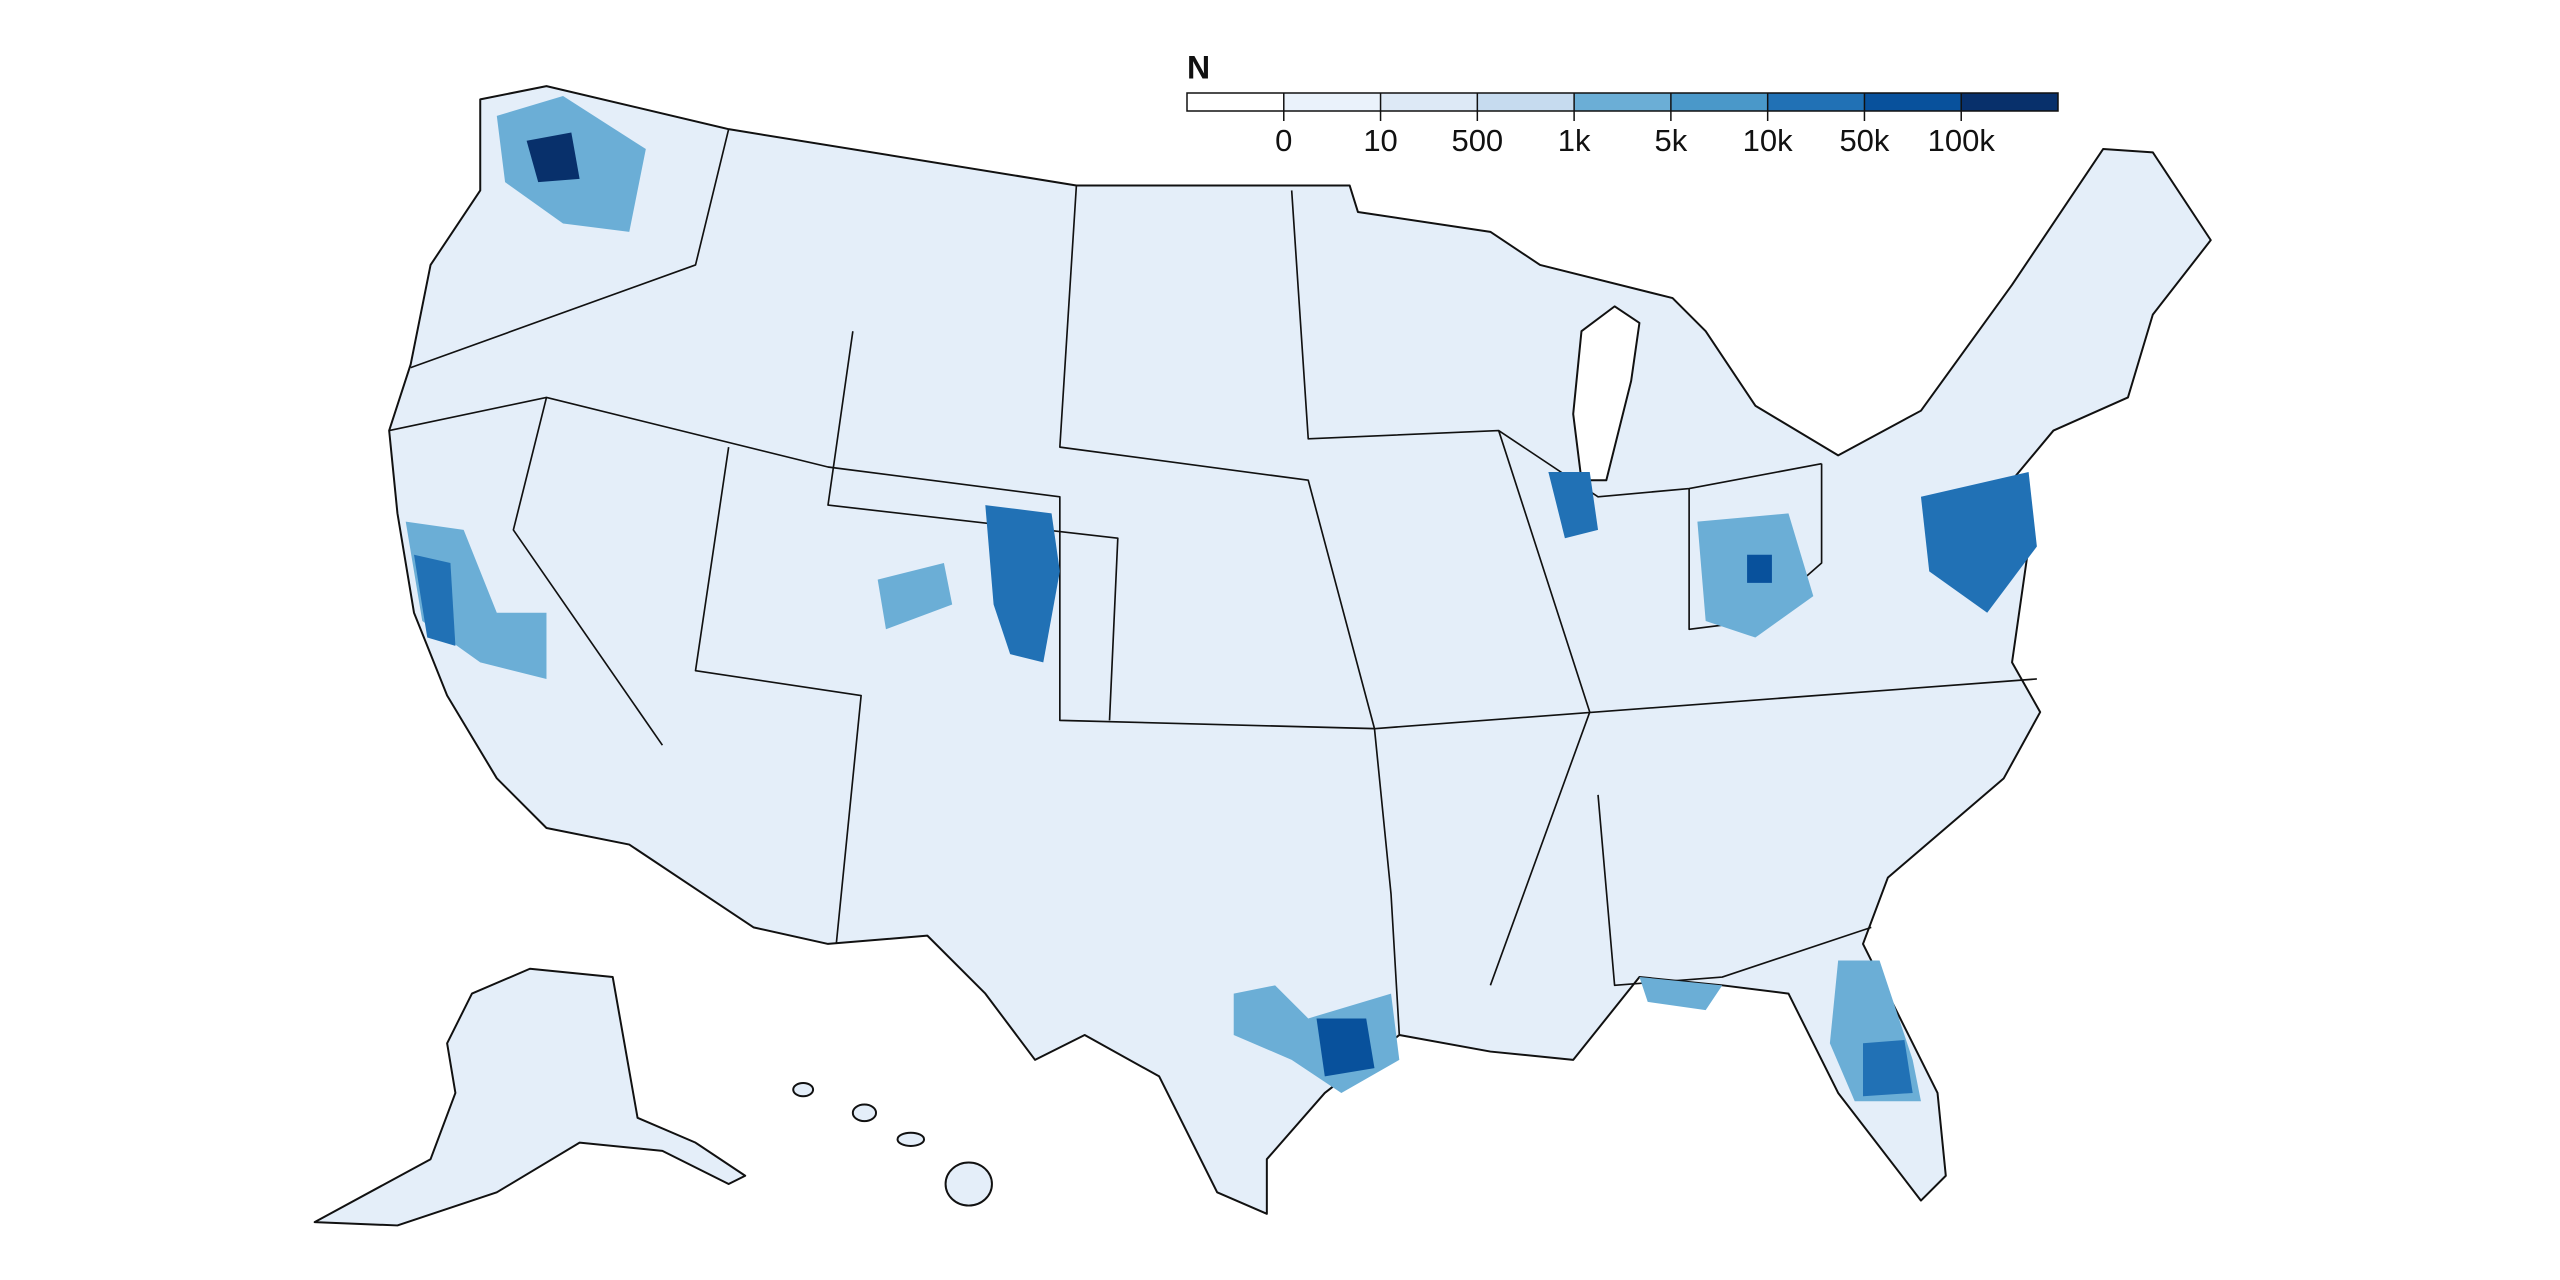 Image resolution: width=2560 pixels, height=1280 pixels. What do you see at coordinates (1864, 140) in the screenshot?
I see `legend-tick-label: 50k` at bounding box center [1864, 140].